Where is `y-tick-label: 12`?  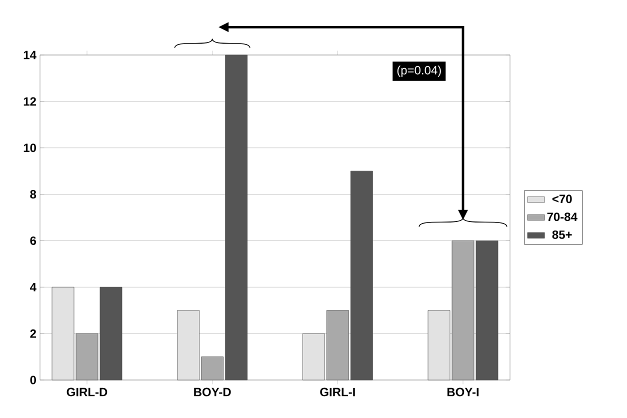
y-tick-label: 12 is located at coordinates (30, 101).